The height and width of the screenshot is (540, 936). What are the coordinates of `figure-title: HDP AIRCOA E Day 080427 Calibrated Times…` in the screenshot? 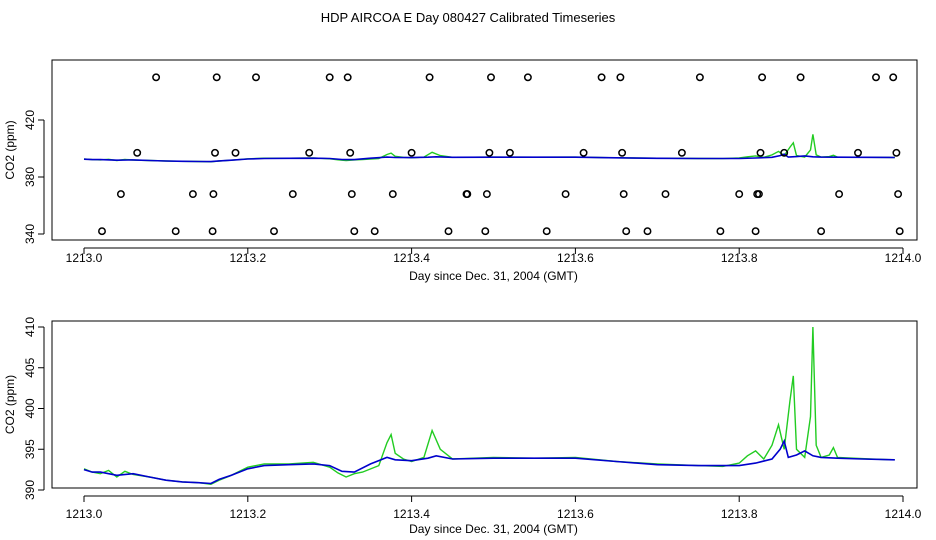 It's located at (468, 17).